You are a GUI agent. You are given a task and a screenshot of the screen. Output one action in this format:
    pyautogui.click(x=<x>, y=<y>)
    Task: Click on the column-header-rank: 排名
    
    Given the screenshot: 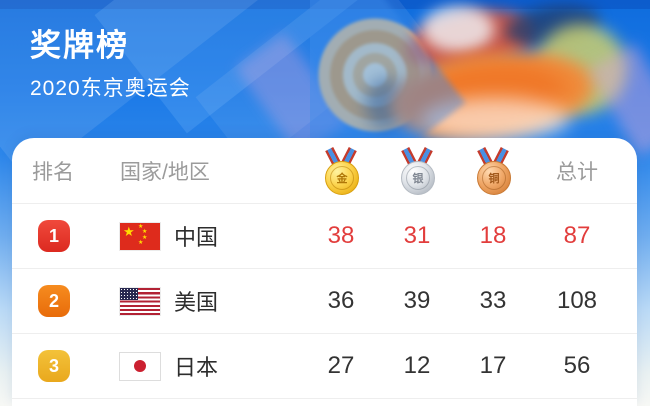 What is the action you would take?
    pyautogui.click(x=53, y=172)
    